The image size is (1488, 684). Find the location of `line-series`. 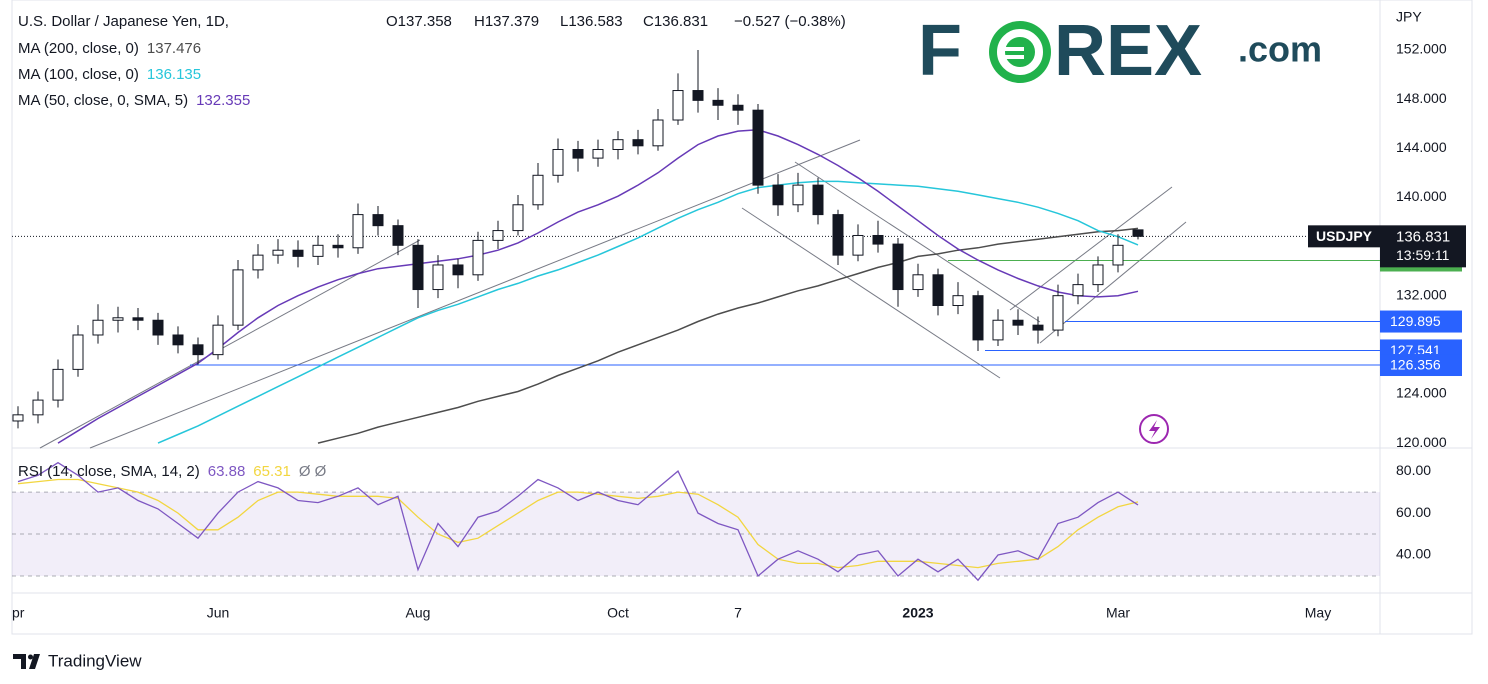

line-series is located at coordinates (578, 521).